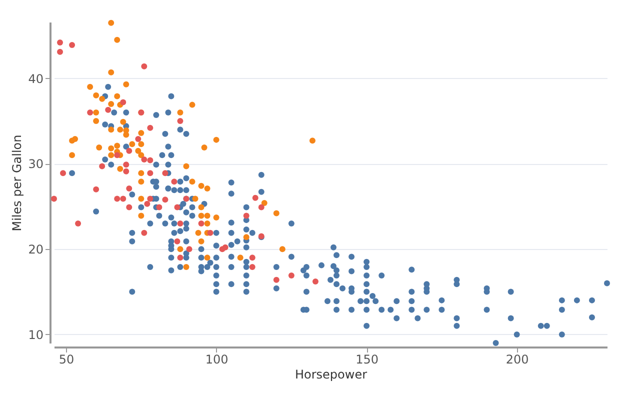  I want to click on x-tick-label: 50, so click(66, 359).